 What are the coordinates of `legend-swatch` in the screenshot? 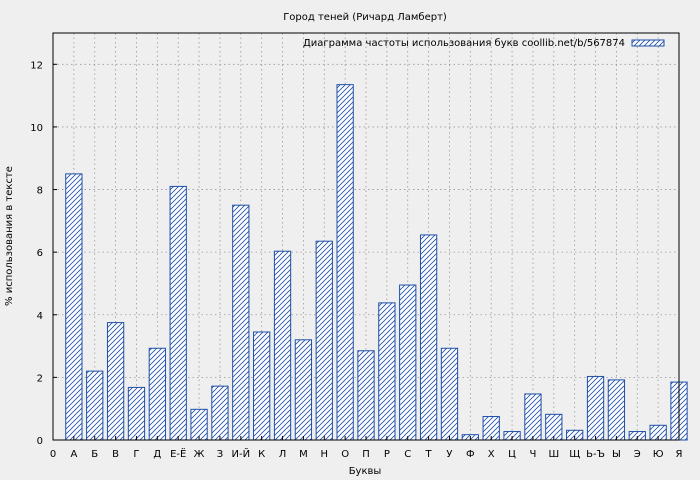 It's located at (648, 43).